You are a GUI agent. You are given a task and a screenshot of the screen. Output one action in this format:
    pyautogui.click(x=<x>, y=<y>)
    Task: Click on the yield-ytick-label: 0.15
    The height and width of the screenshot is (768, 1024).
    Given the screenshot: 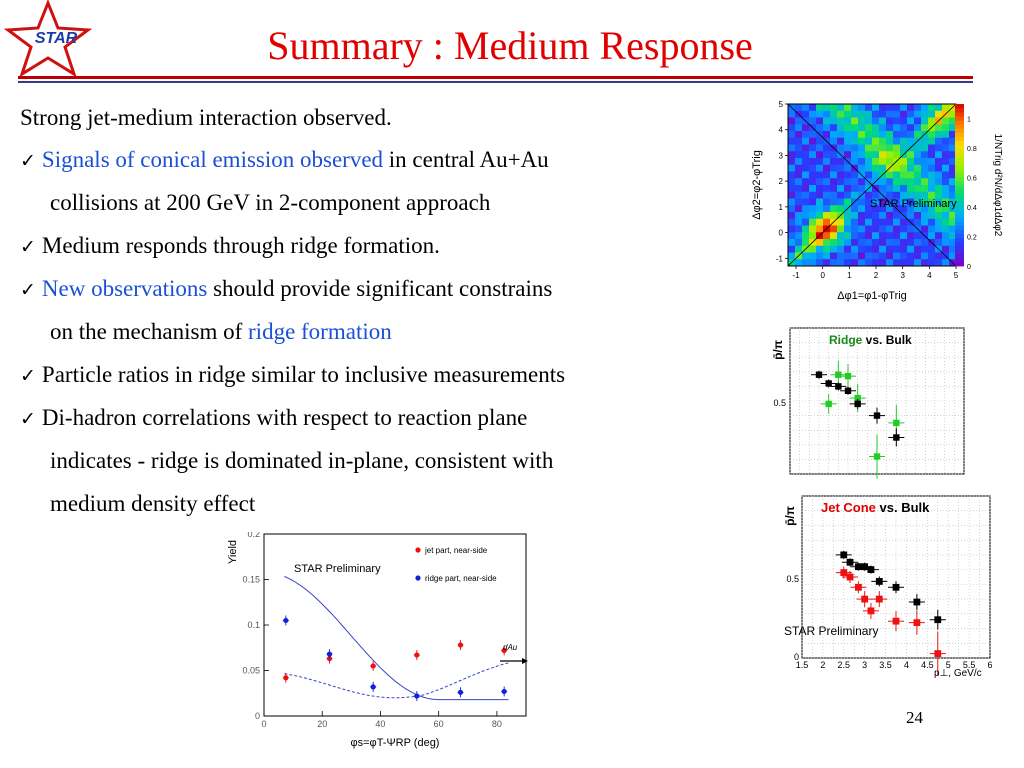 What is the action you would take?
    pyautogui.click(x=251, y=580)
    